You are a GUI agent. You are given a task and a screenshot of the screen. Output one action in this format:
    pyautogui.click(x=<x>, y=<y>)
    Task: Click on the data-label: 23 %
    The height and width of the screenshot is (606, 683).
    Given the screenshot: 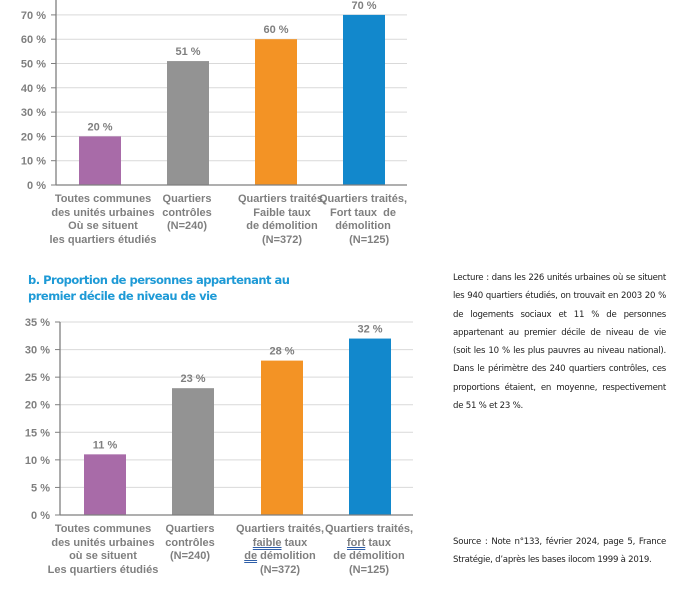 What is the action you would take?
    pyautogui.click(x=192, y=379)
    